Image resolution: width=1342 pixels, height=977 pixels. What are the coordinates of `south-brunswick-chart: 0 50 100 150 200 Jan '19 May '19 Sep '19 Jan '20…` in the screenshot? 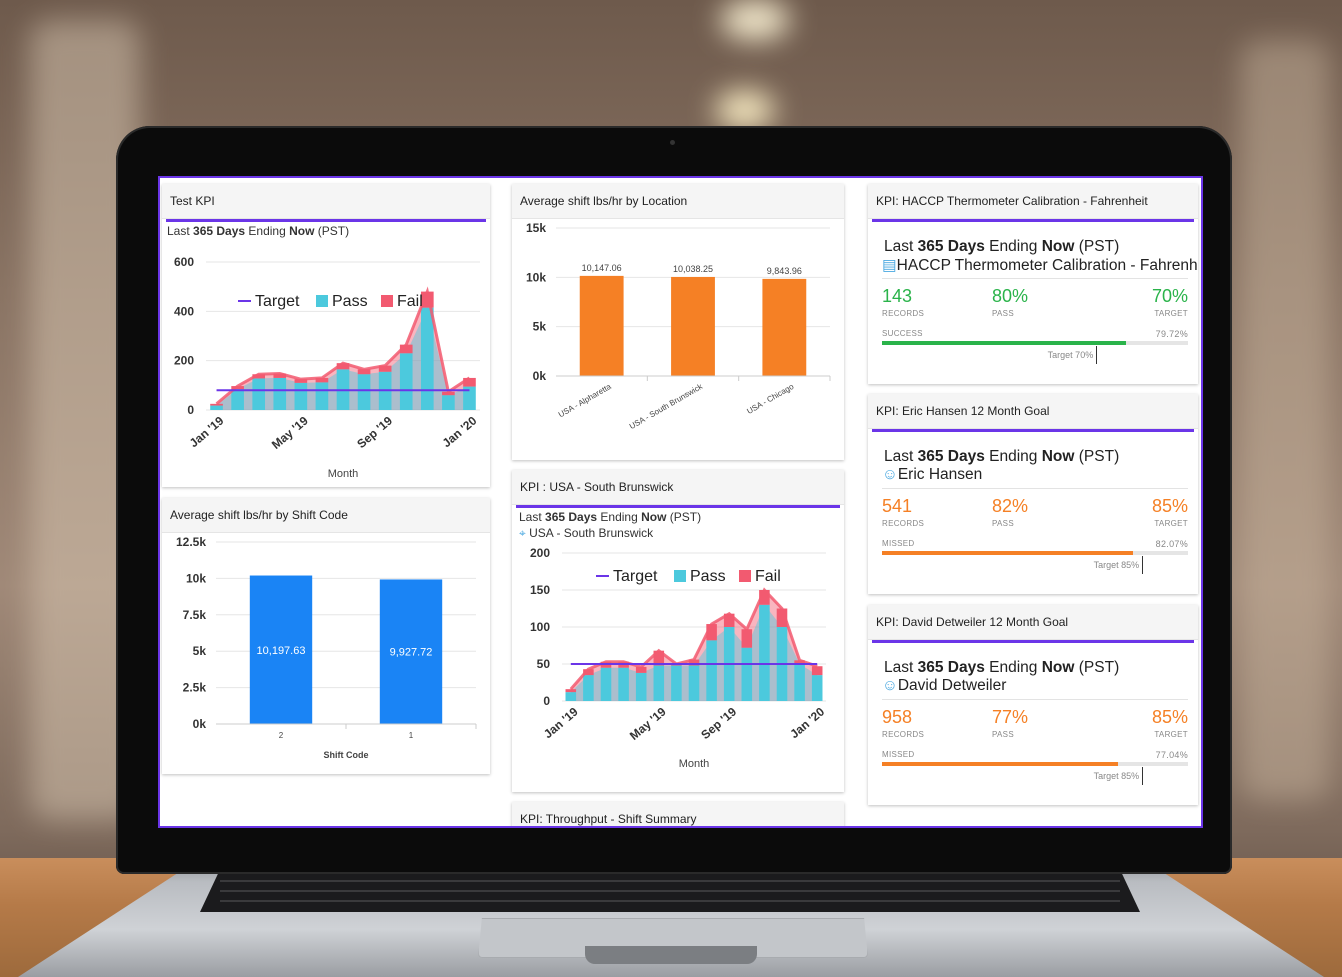 It's located at (678, 658).